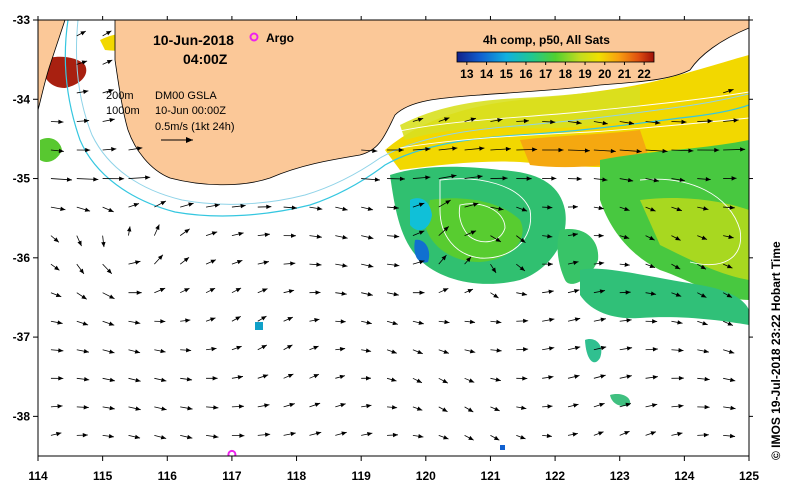  What do you see at coordinates (232, 452) in the screenshot?
I see `argo-float-marker` at bounding box center [232, 452].